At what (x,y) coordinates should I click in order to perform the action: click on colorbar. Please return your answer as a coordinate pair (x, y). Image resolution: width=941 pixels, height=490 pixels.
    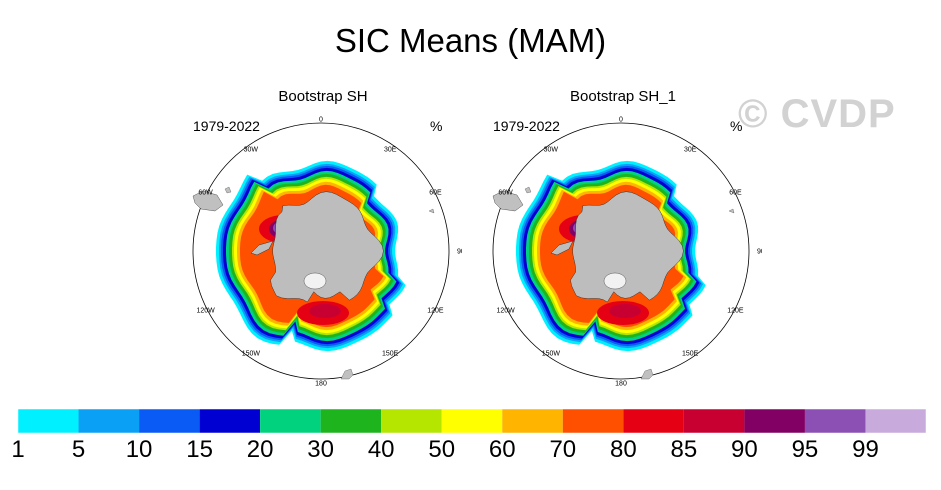
    Looking at the image, I should click on (472, 421).